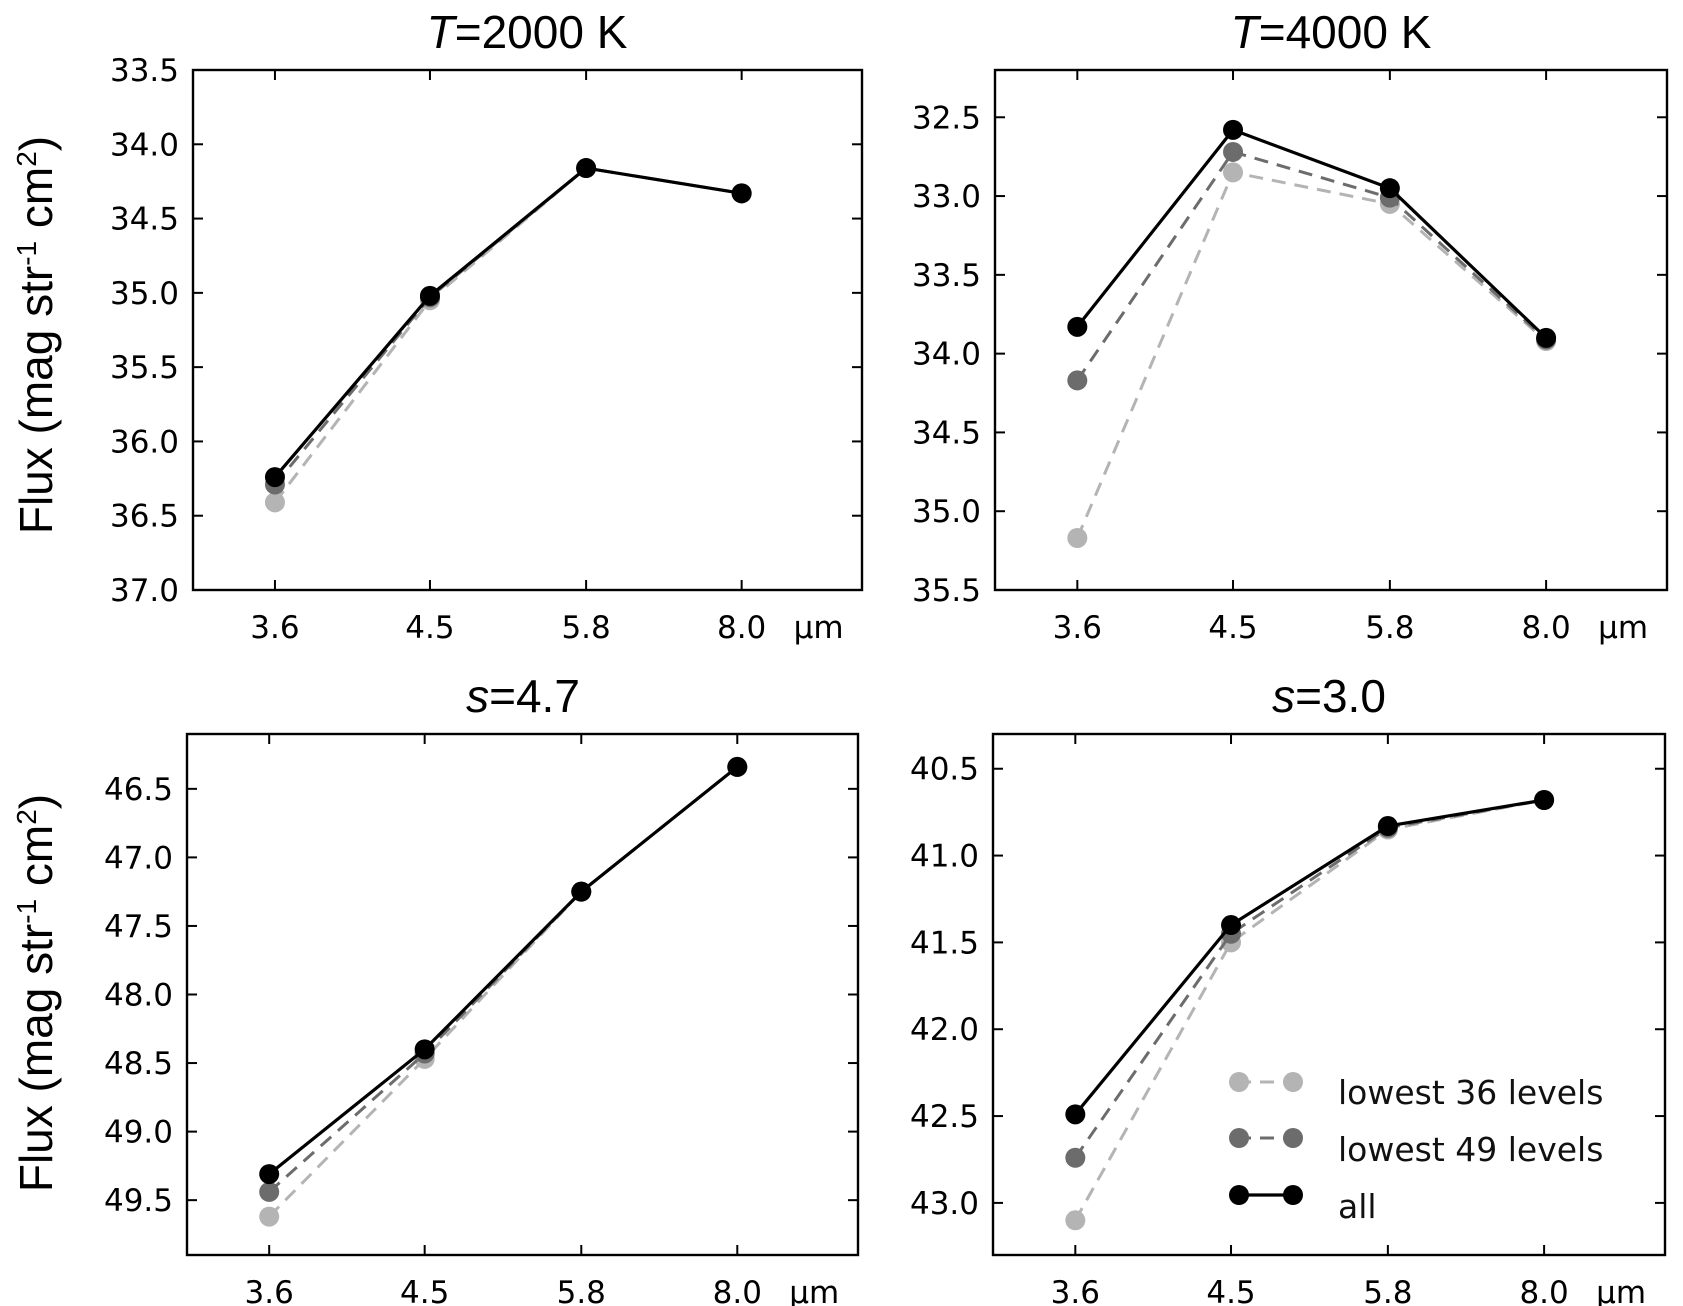 This screenshot has height=1306, width=1683. I want to click on legend: lowest 36 levels lowest 49 levels all, so click(1416, 1149).